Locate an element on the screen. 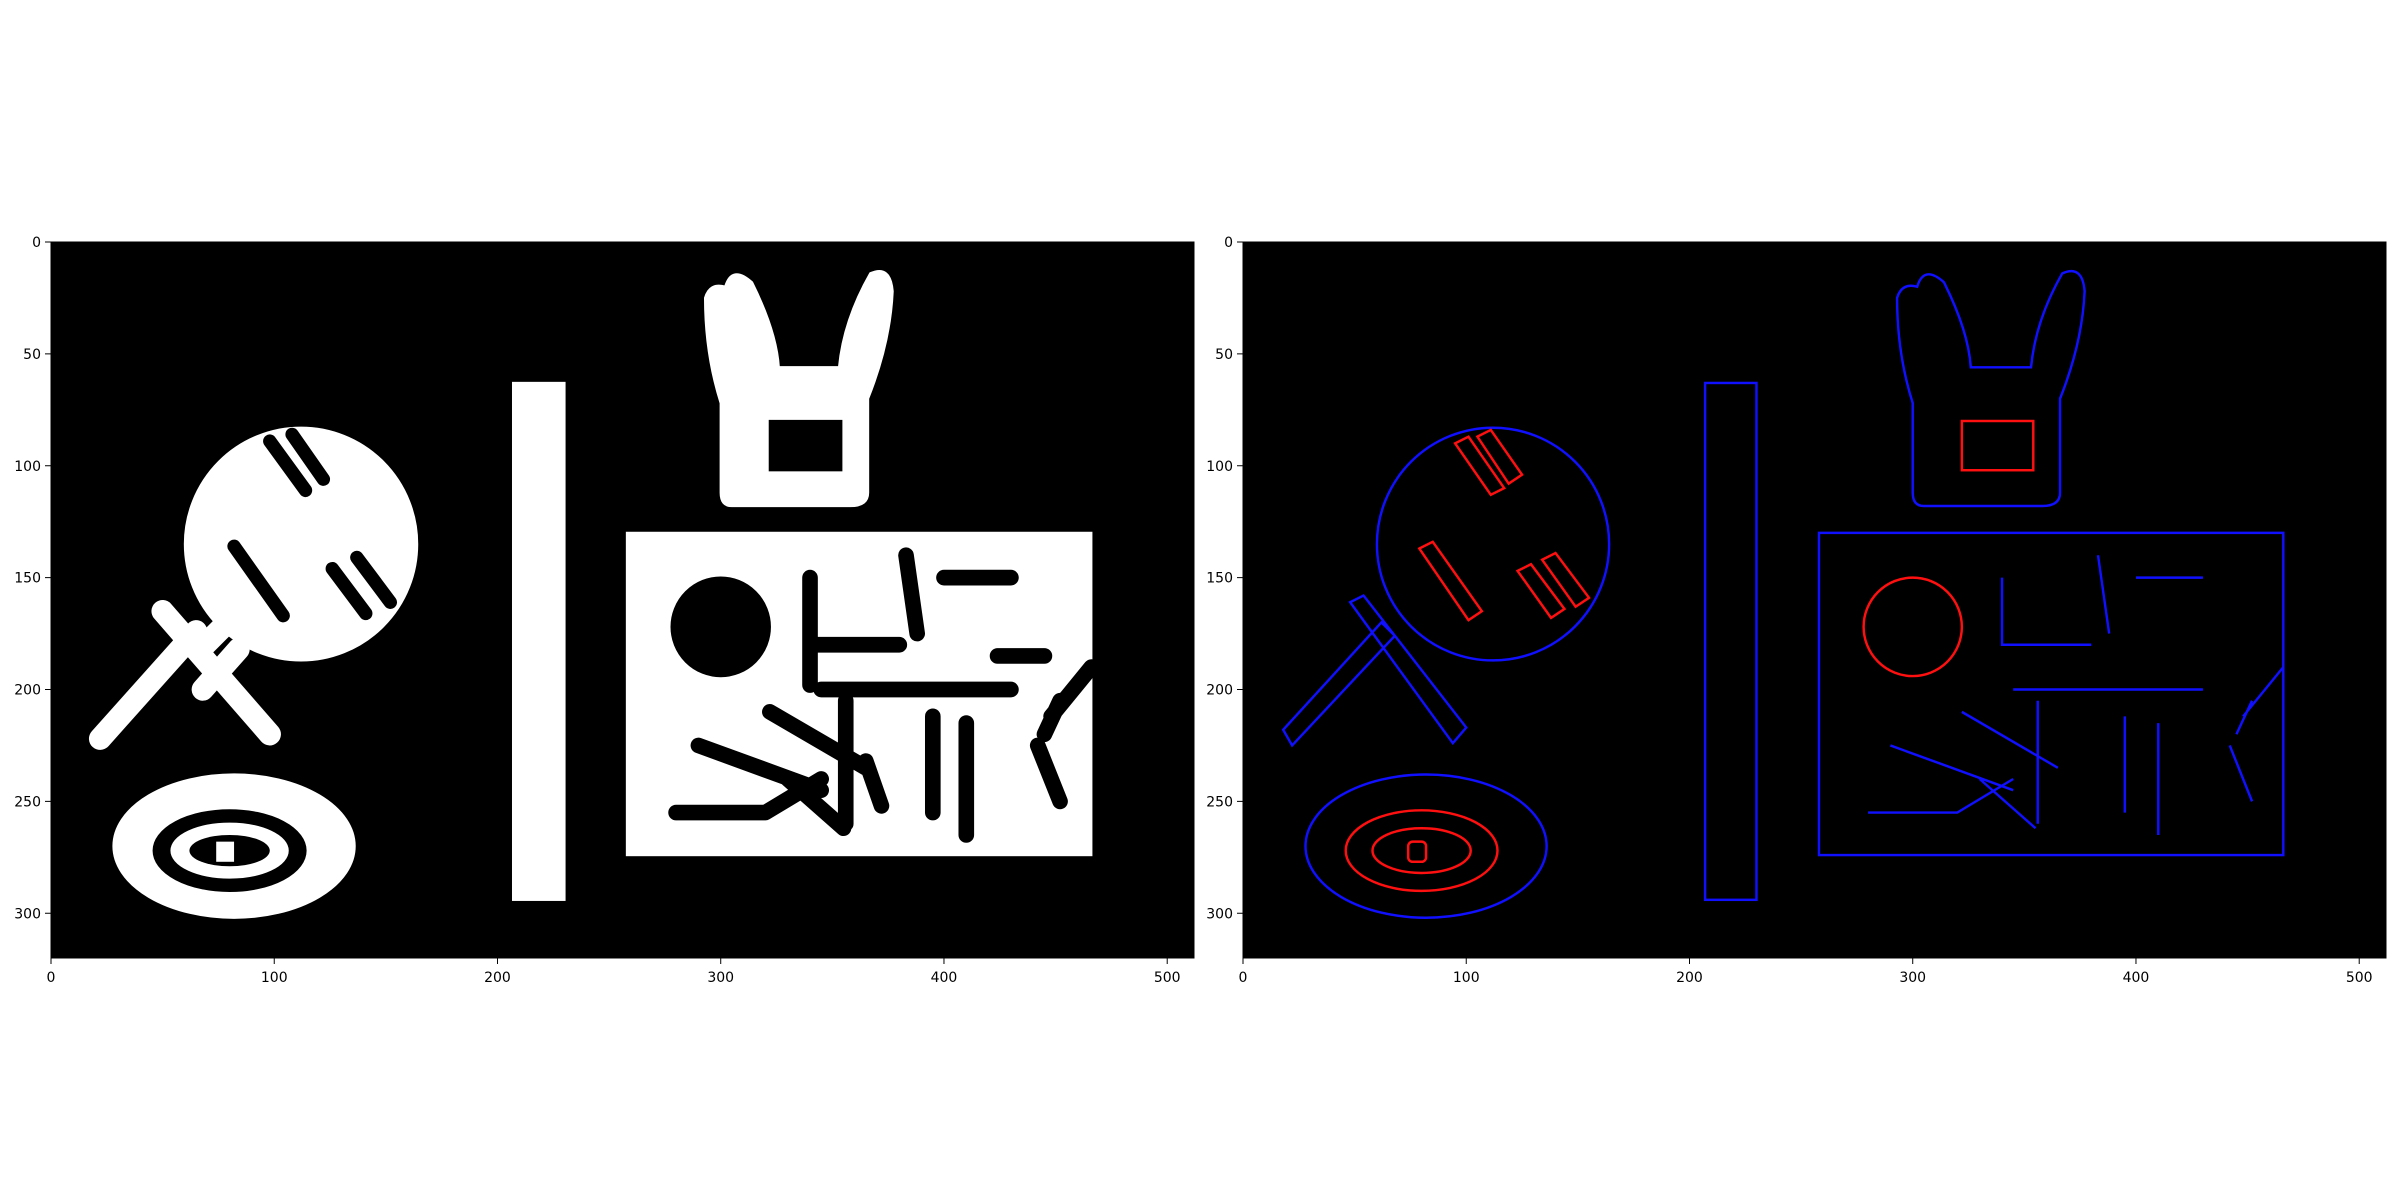  hole-contours is located at coordinates (1689, 656).